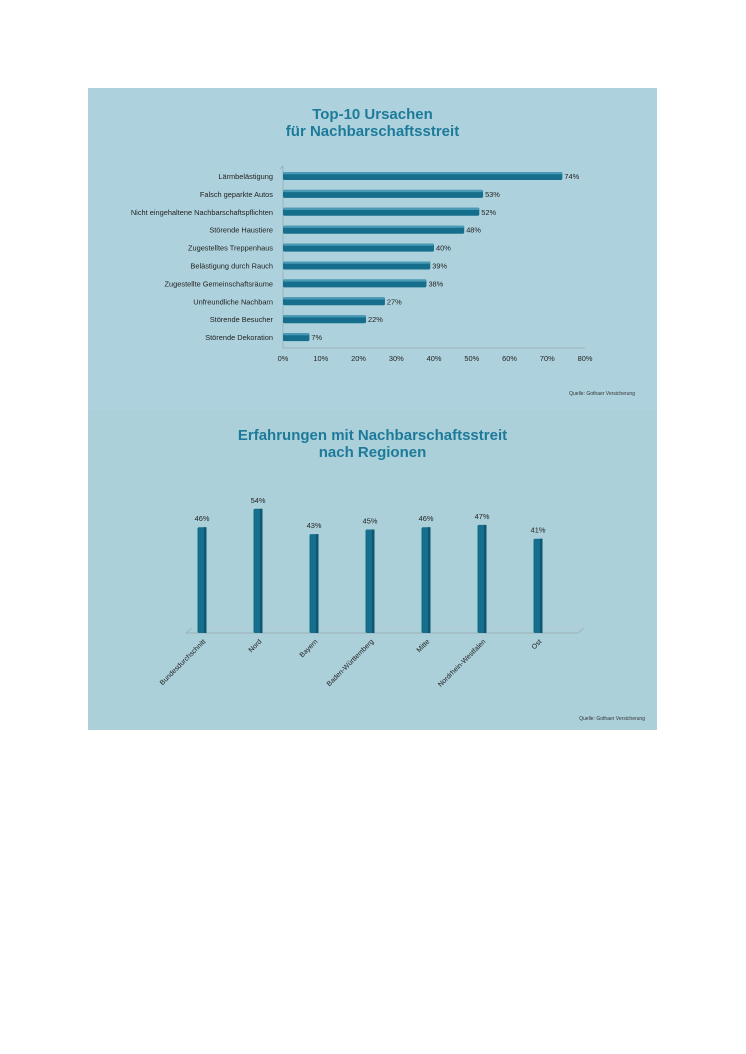  I want to click on category-label: Störende Haustiere, so click(241, 230).